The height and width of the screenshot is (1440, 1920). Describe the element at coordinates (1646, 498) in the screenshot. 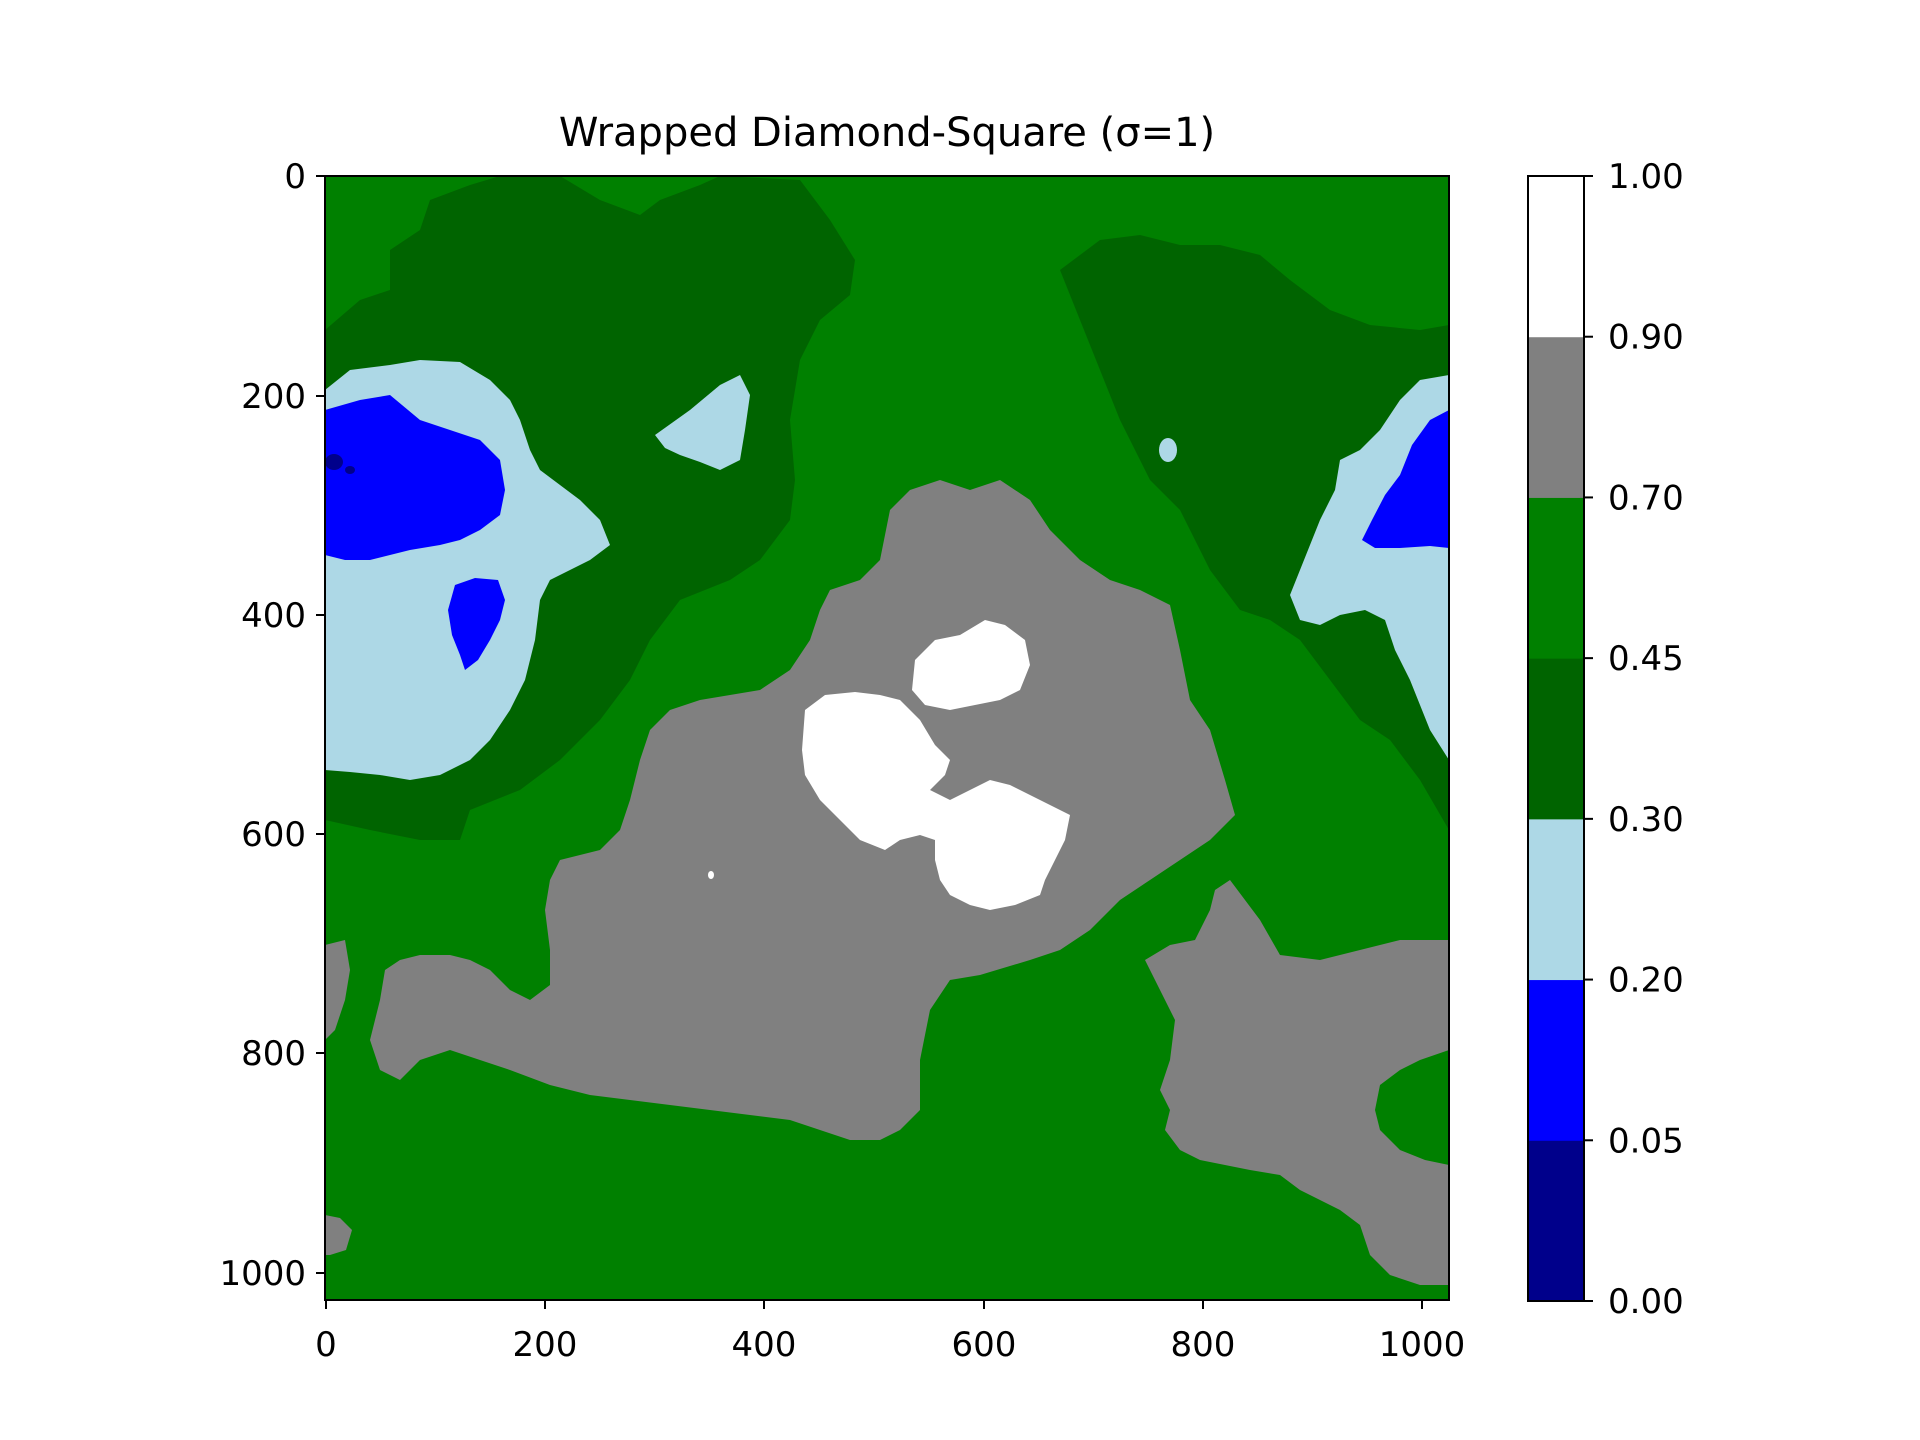

I see `colorbar-tick-label: 0.70` at that location.